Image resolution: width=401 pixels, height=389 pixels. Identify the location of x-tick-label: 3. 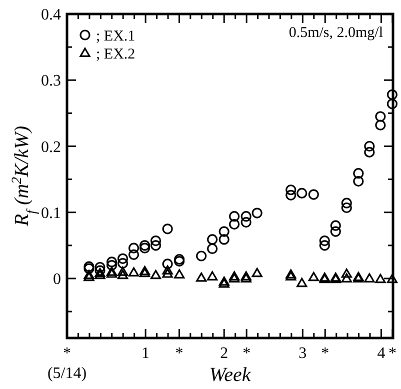
(302, 353).